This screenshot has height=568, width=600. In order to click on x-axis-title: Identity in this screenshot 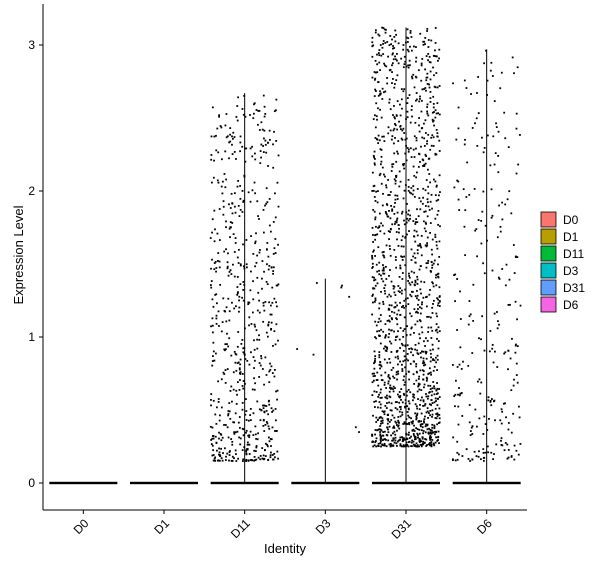, I will do `click(285, 548)`.